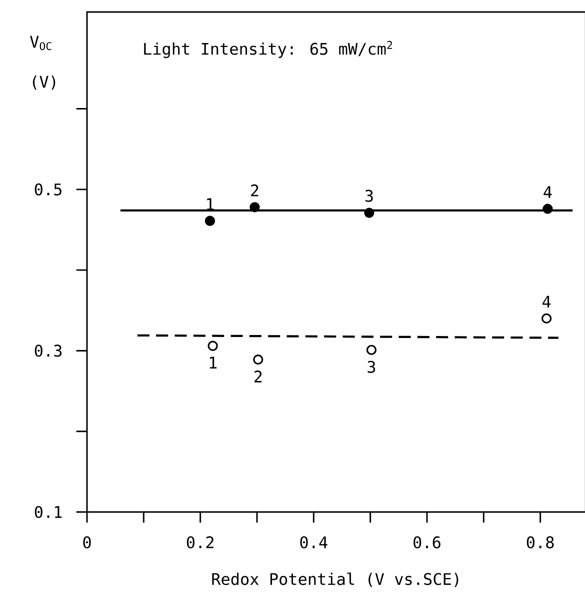  I want to click on annotation: Light Intensity: 65 mW/cm$^{2}$, so click(268, 49).